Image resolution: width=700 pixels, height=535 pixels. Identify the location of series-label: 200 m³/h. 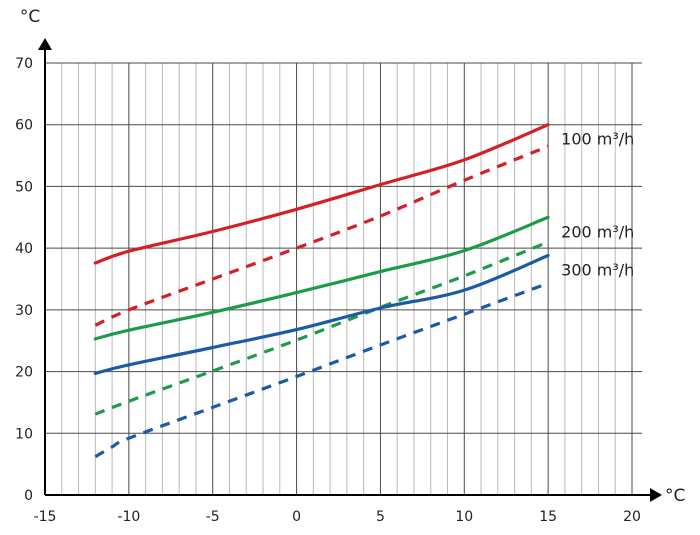
(597, 231).